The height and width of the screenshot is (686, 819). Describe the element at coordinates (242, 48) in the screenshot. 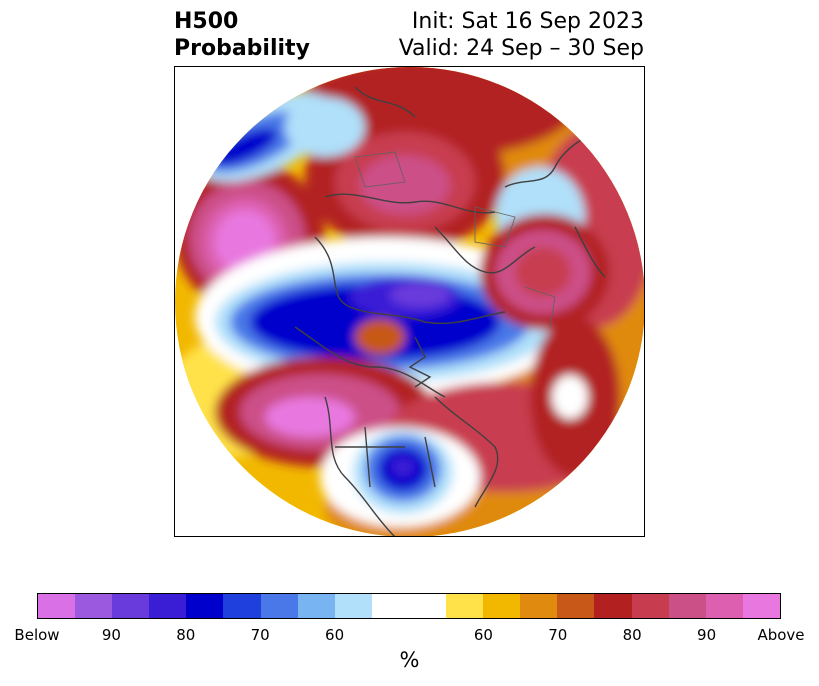

I see `title-line-2: Probability` at that location.